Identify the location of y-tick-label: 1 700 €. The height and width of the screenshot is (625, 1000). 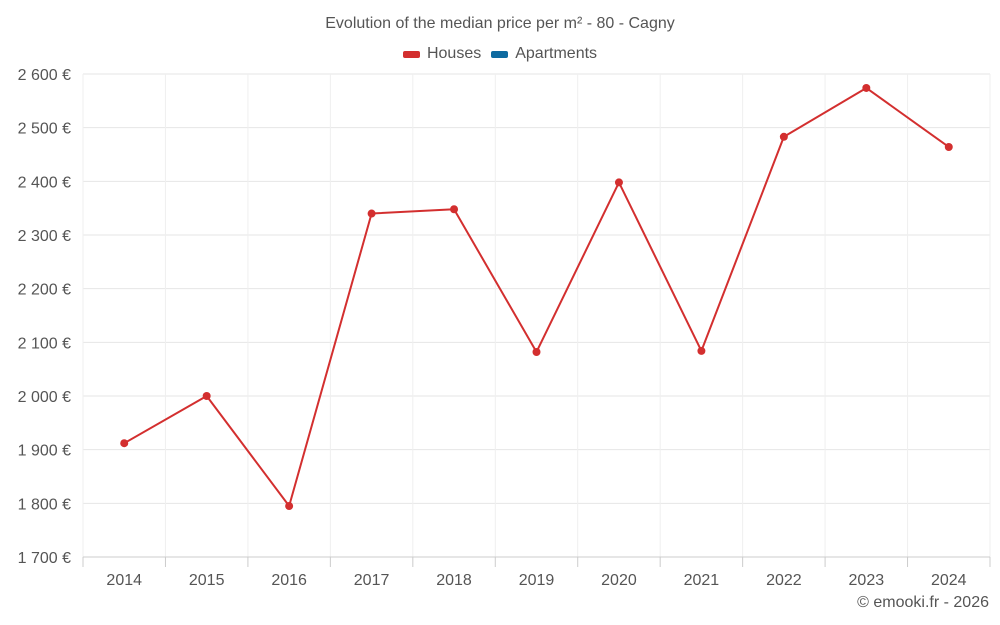
(44, 558).